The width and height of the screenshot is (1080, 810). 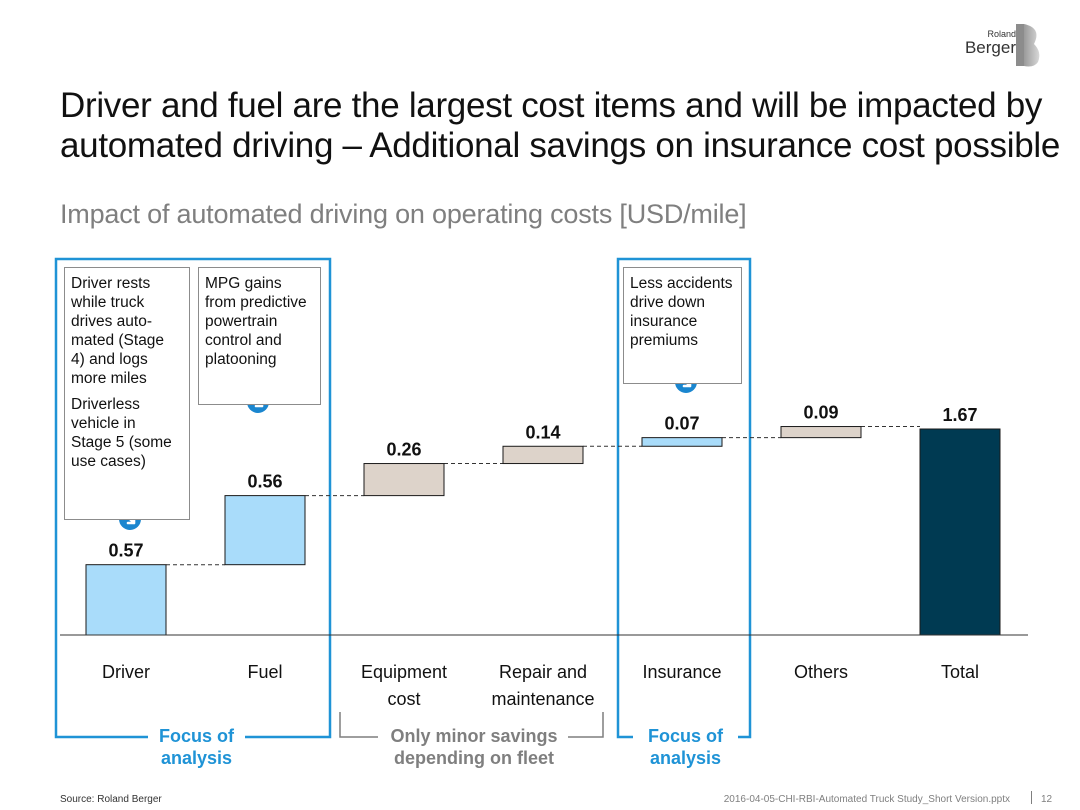 I want to click on footer-source: Source: Roland Berger, so click(x=111, y=799).